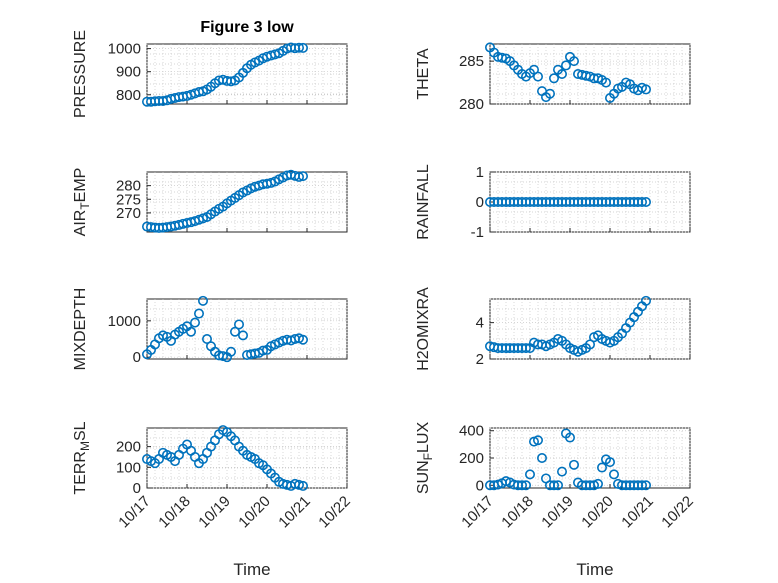 This screenshot has height=583, width=778. What do you see at coordinates (637, 512) in the screenshot?
I see `sun-flux-xtick-label: 10/21` at bounding box center [637, 512].